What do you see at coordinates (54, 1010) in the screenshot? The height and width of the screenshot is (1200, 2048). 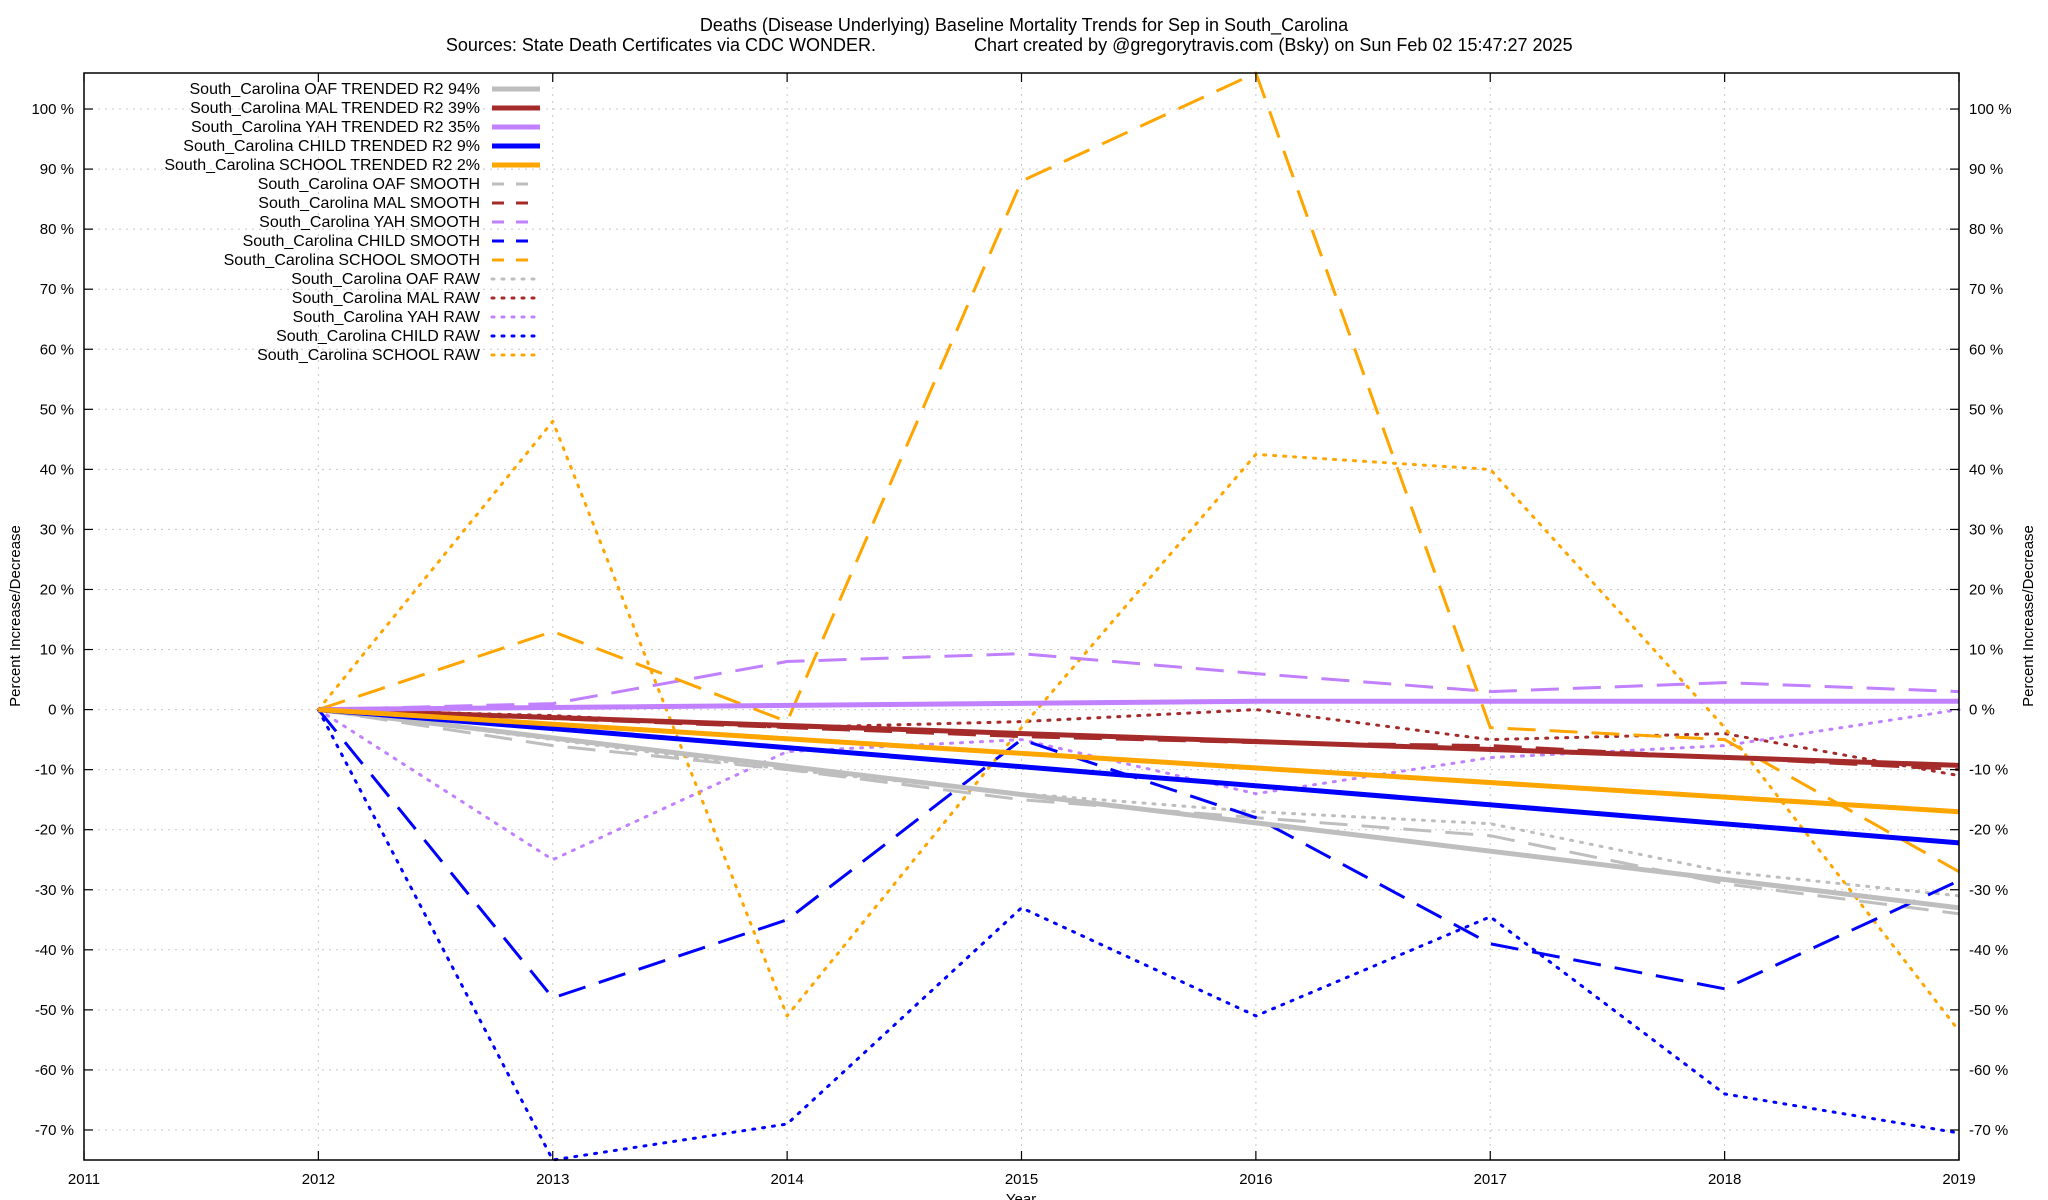 I see `y-tick-label-left: -50 %` at bounding box center [54, 1010].